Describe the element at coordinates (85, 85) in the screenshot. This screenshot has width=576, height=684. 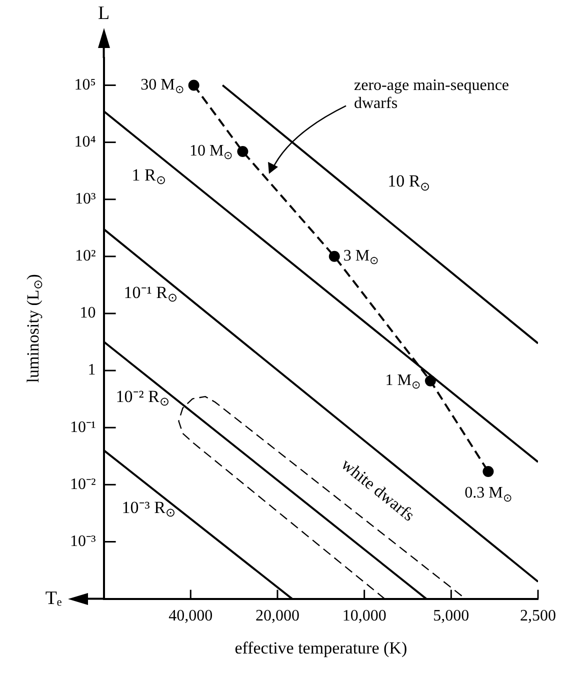
I see `y-tick-label: 10⁵` at that location.